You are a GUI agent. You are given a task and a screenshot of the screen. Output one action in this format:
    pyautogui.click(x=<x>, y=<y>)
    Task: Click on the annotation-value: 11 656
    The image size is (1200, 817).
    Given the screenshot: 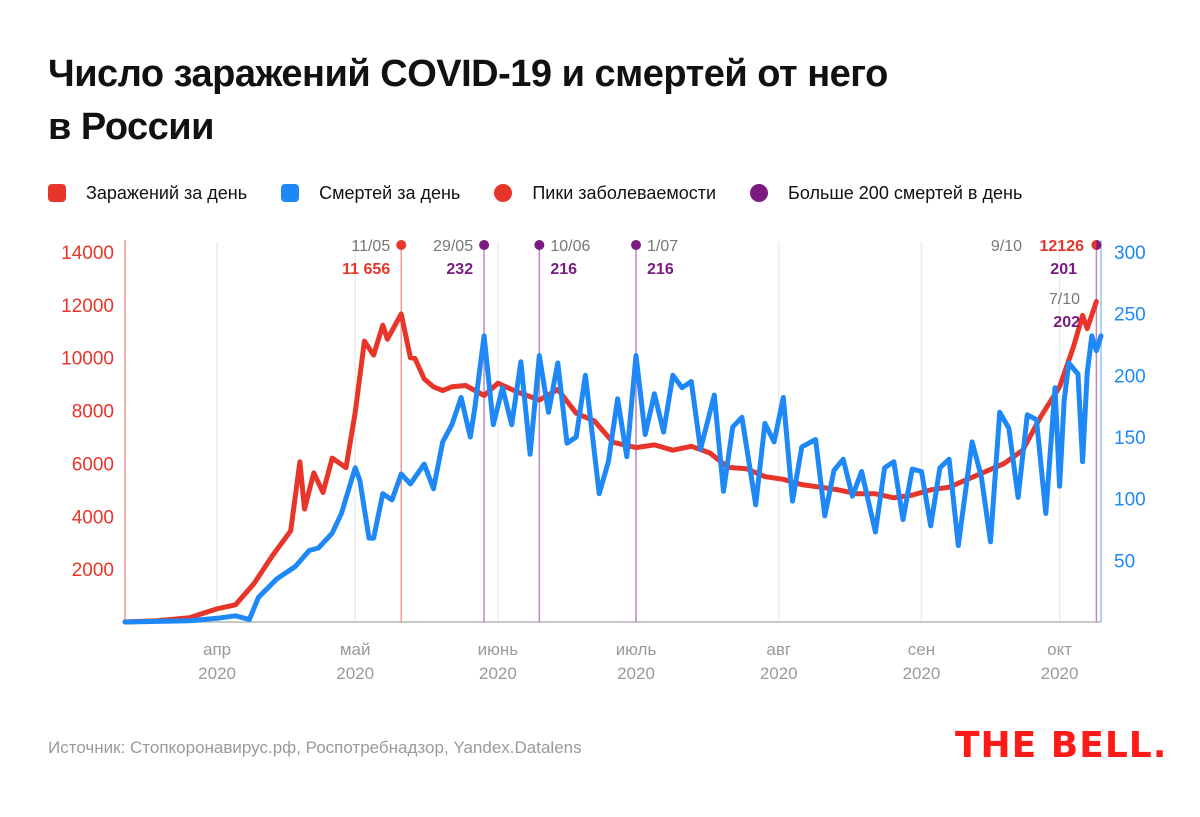 What is the action you would take?
    pyautogui.click(x=366, y=269)
    